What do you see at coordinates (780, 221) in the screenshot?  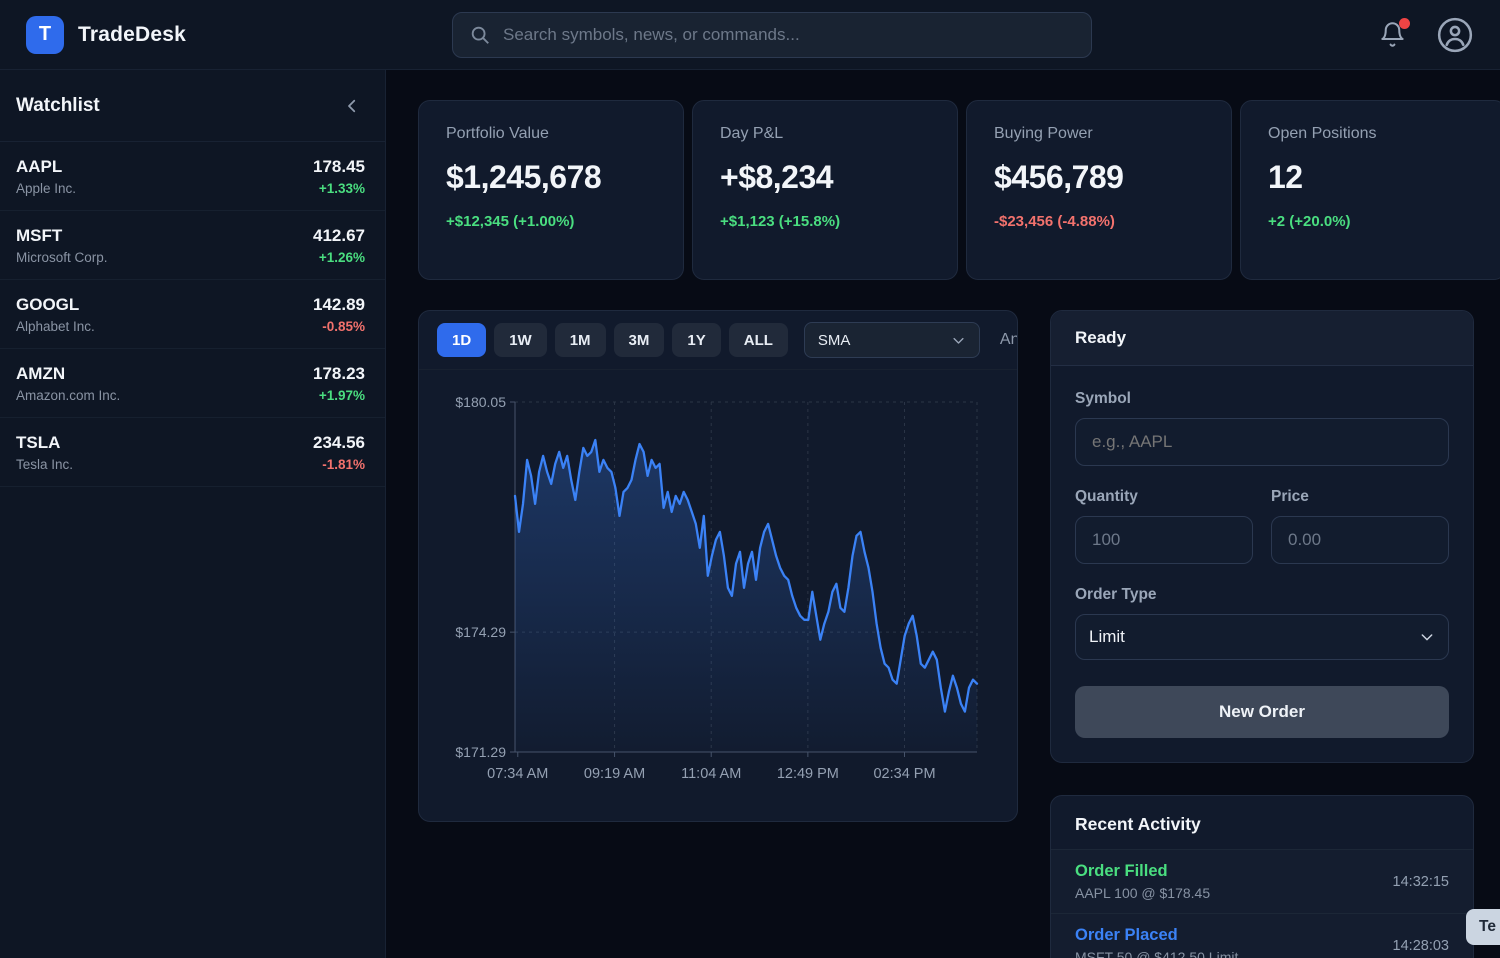 I see `stat-change: +$1,123 (+15.8%)` at bounding box center [780, 221].